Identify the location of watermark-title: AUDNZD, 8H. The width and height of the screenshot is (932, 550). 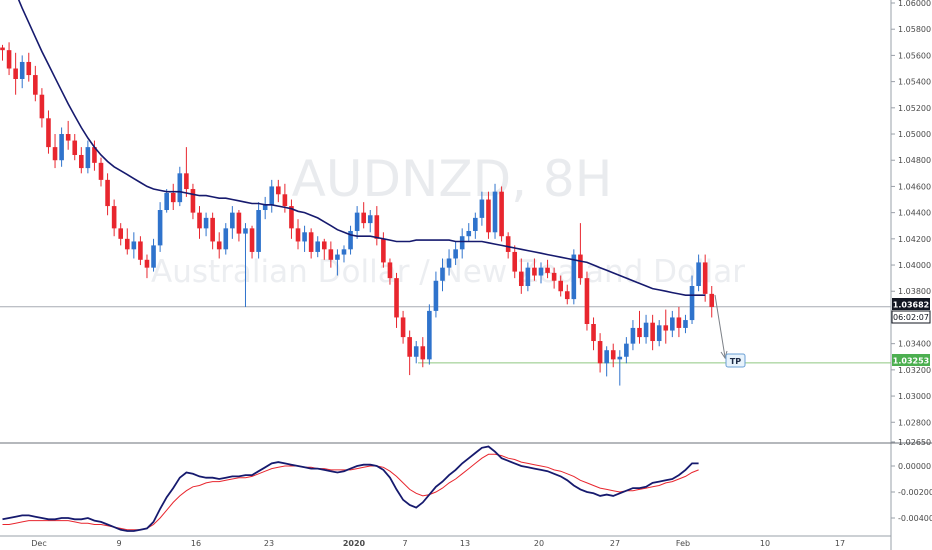
(452, 179).